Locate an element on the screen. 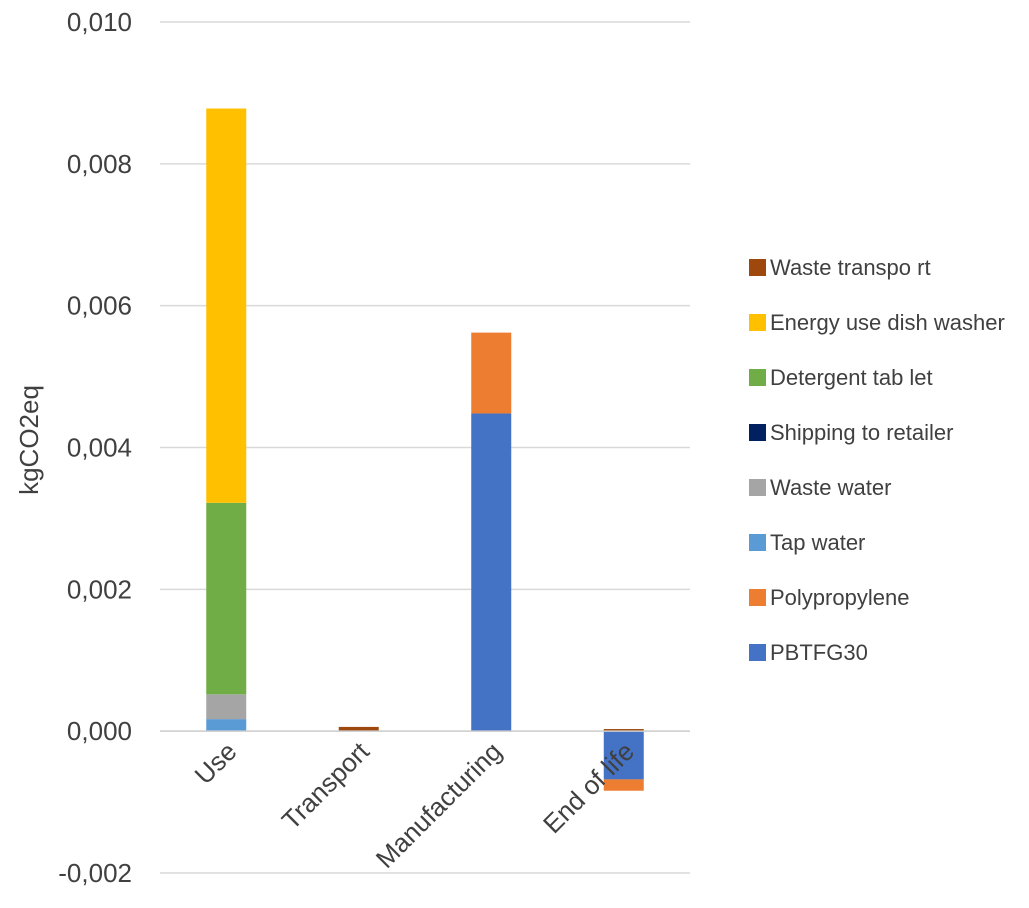  y-tick-label: 0,004 is located at coordinates (99, 448).